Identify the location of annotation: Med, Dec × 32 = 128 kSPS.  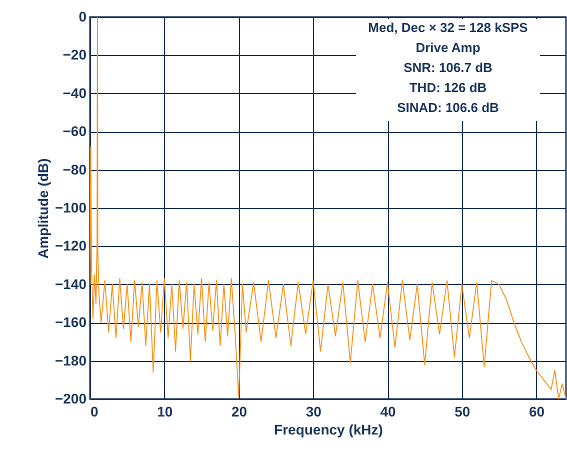
(448, 27).